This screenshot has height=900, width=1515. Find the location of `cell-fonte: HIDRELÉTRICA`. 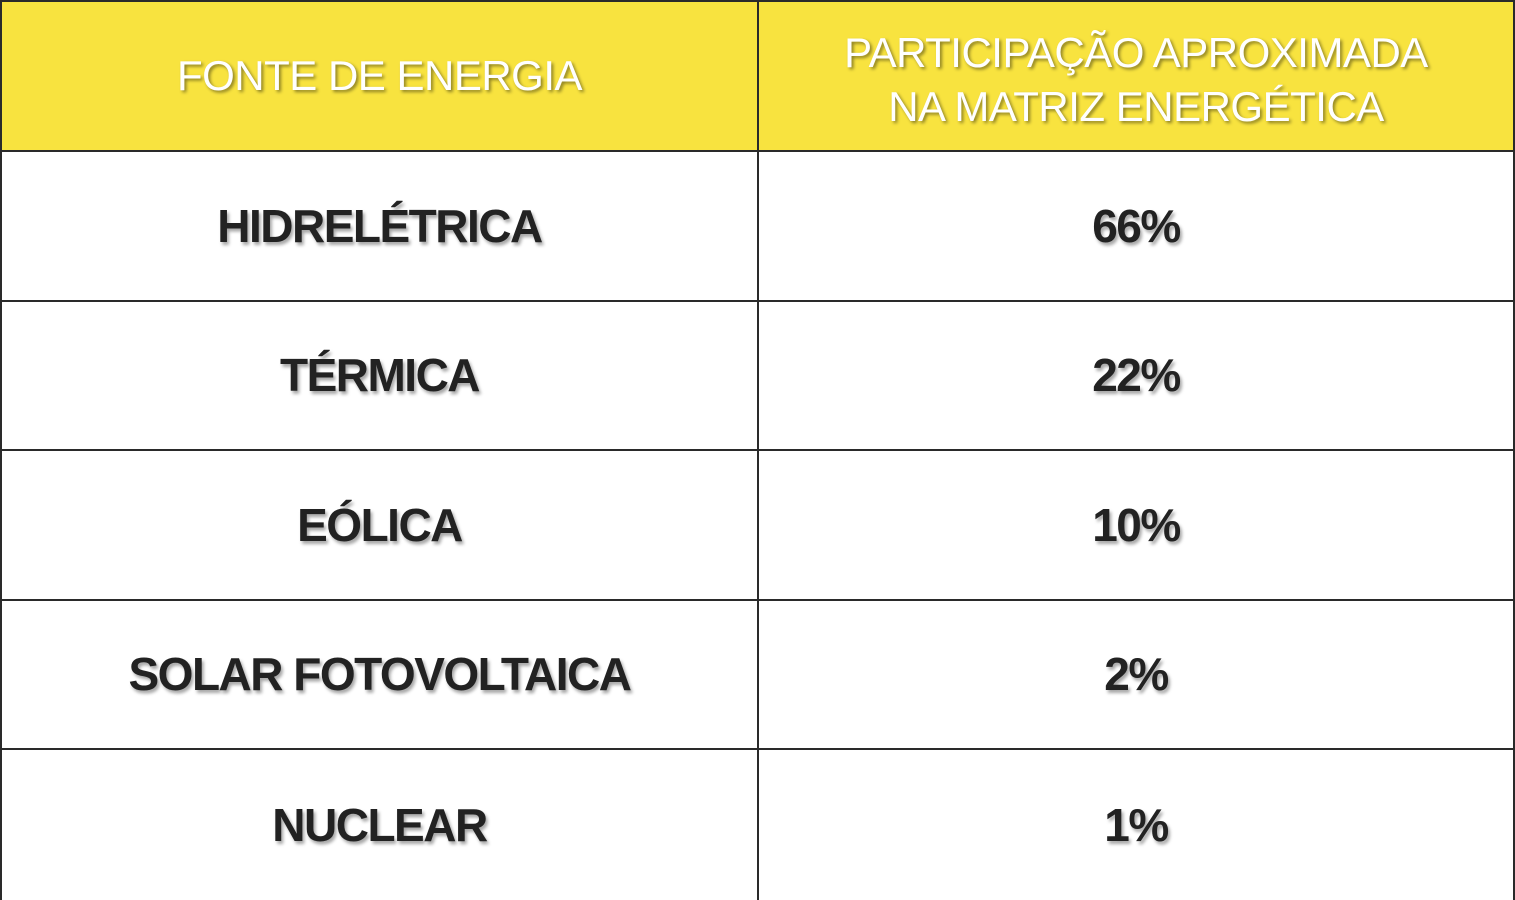

cell-fonte: HIDRELÉTRICA is located at coordinates (380, 226).